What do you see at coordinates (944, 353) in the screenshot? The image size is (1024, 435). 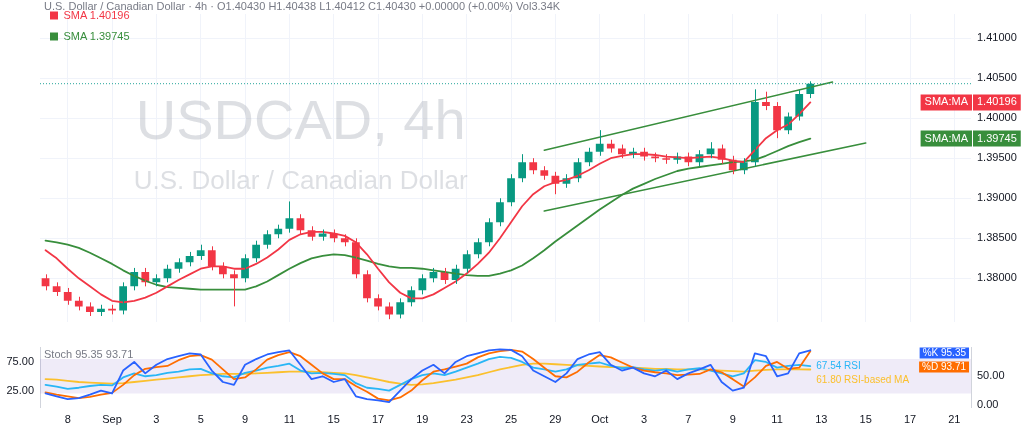 I see `text: %K 95.35` at bounding box center [944, 353].